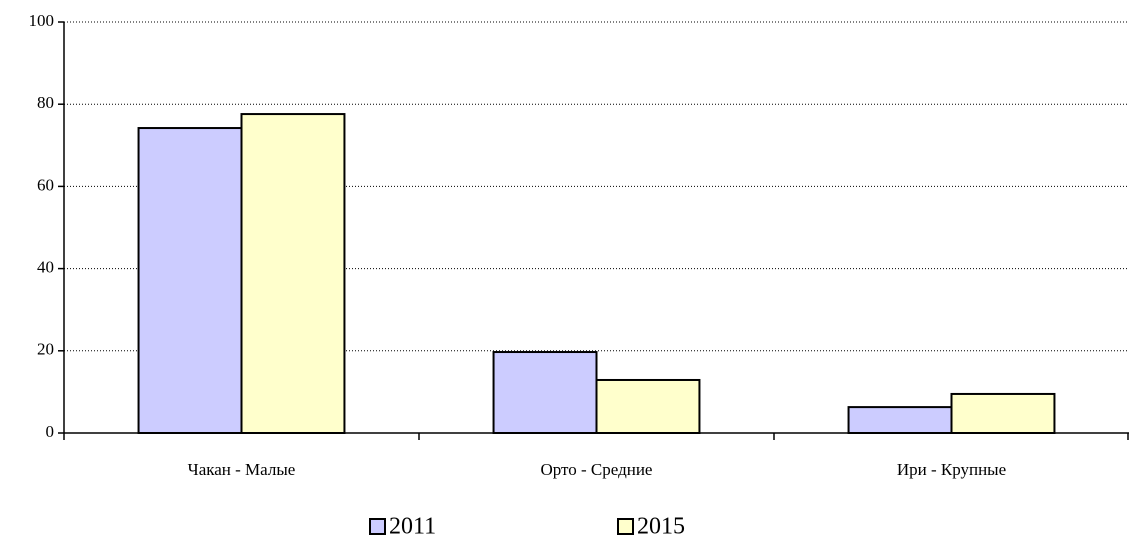 This screenshot has width=1129, height=544. Describe the element at coordinates (412, 527) in the screenshot. I see `legend-label: 2011` at that location.